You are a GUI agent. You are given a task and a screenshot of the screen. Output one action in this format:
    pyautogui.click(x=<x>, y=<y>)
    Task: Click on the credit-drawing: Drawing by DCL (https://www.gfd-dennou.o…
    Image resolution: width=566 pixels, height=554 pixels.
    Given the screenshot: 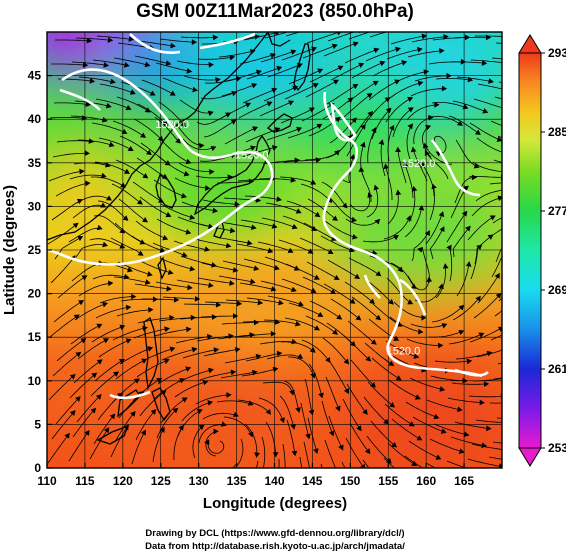 What is the action you would take?
    pyautogui.click(x=274, y=533)
    